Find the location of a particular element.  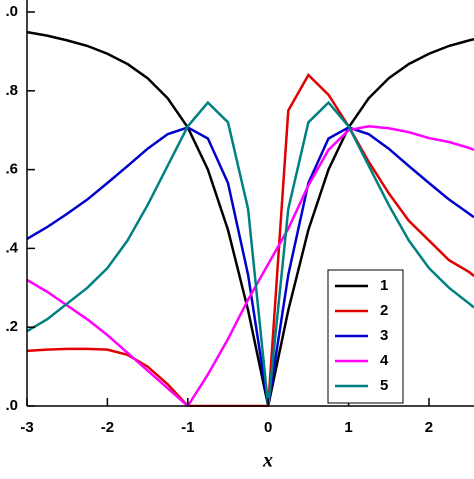

y-tick-label: .2 is located at coordinates (11, 326).